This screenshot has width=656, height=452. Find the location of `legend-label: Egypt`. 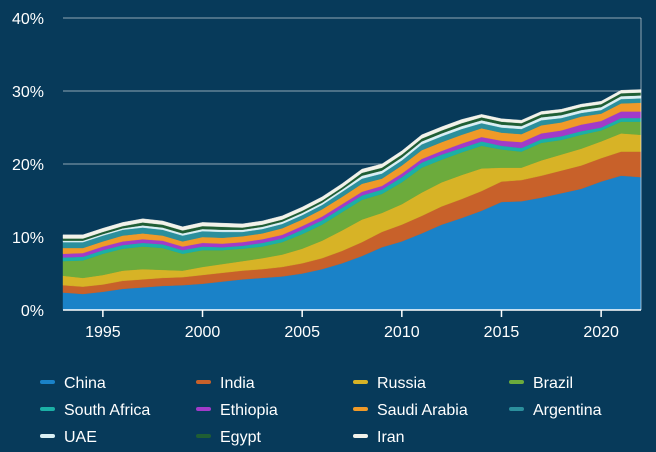

legend-label: Egypt is located at coordinates (240, 437).